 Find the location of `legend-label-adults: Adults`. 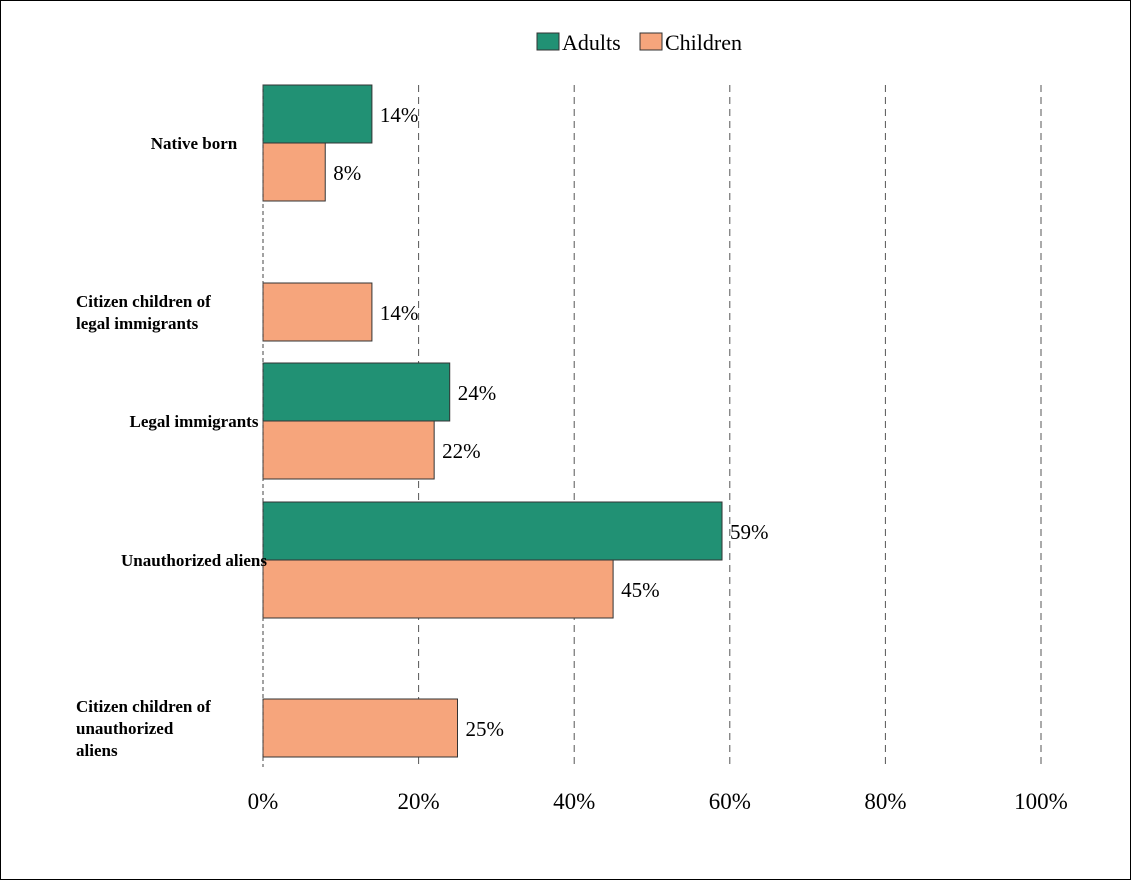

legend-label-adults: Adults is located at coordinates (591, 42).